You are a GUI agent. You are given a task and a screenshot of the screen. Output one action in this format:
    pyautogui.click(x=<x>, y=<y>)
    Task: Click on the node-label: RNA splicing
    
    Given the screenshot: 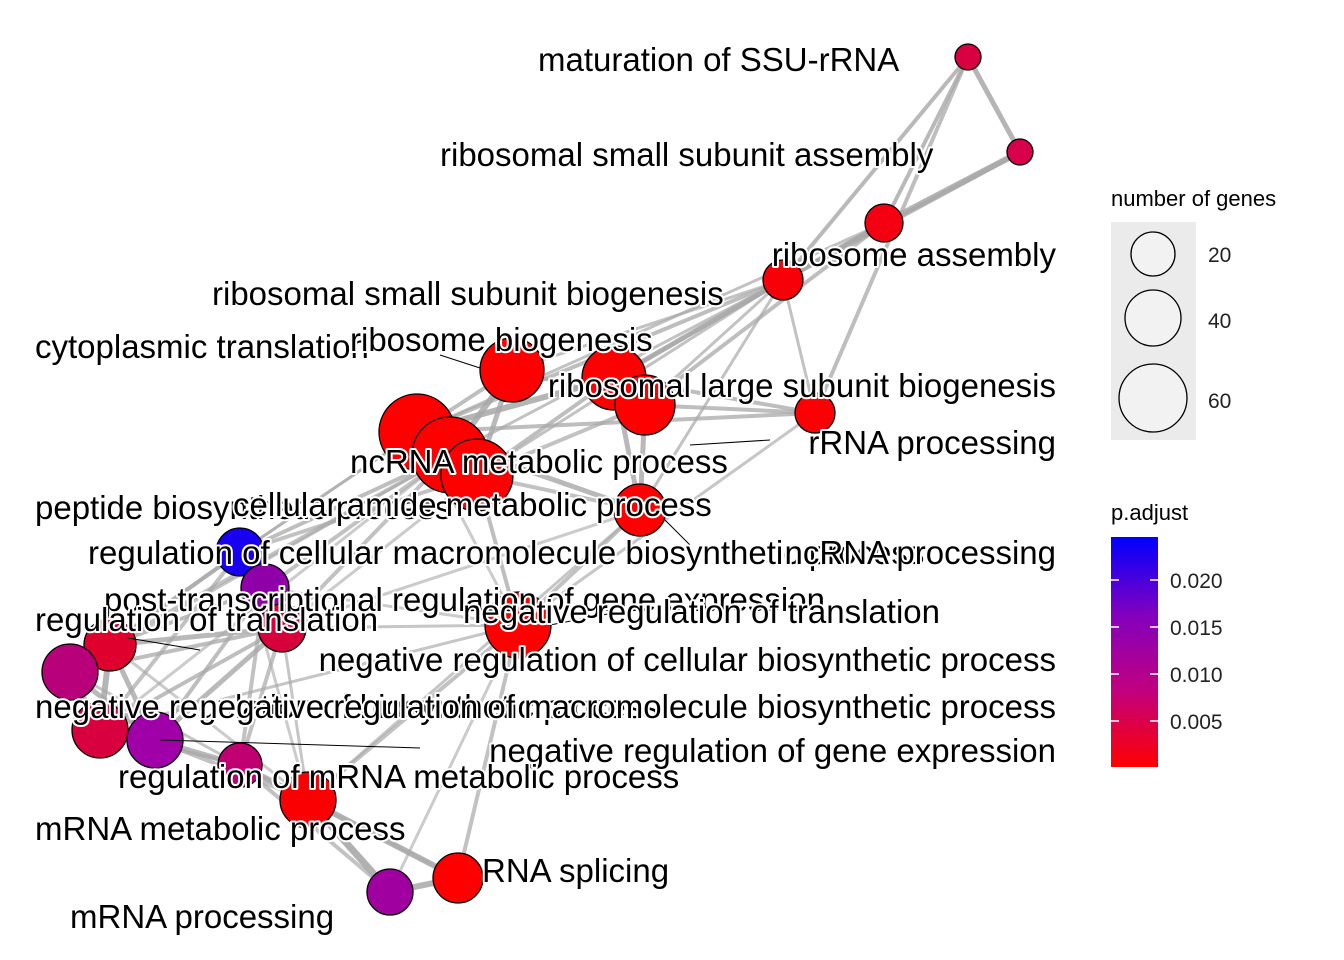 What is the action you would take?
    pyautogui.click(x=575, y=870)
    